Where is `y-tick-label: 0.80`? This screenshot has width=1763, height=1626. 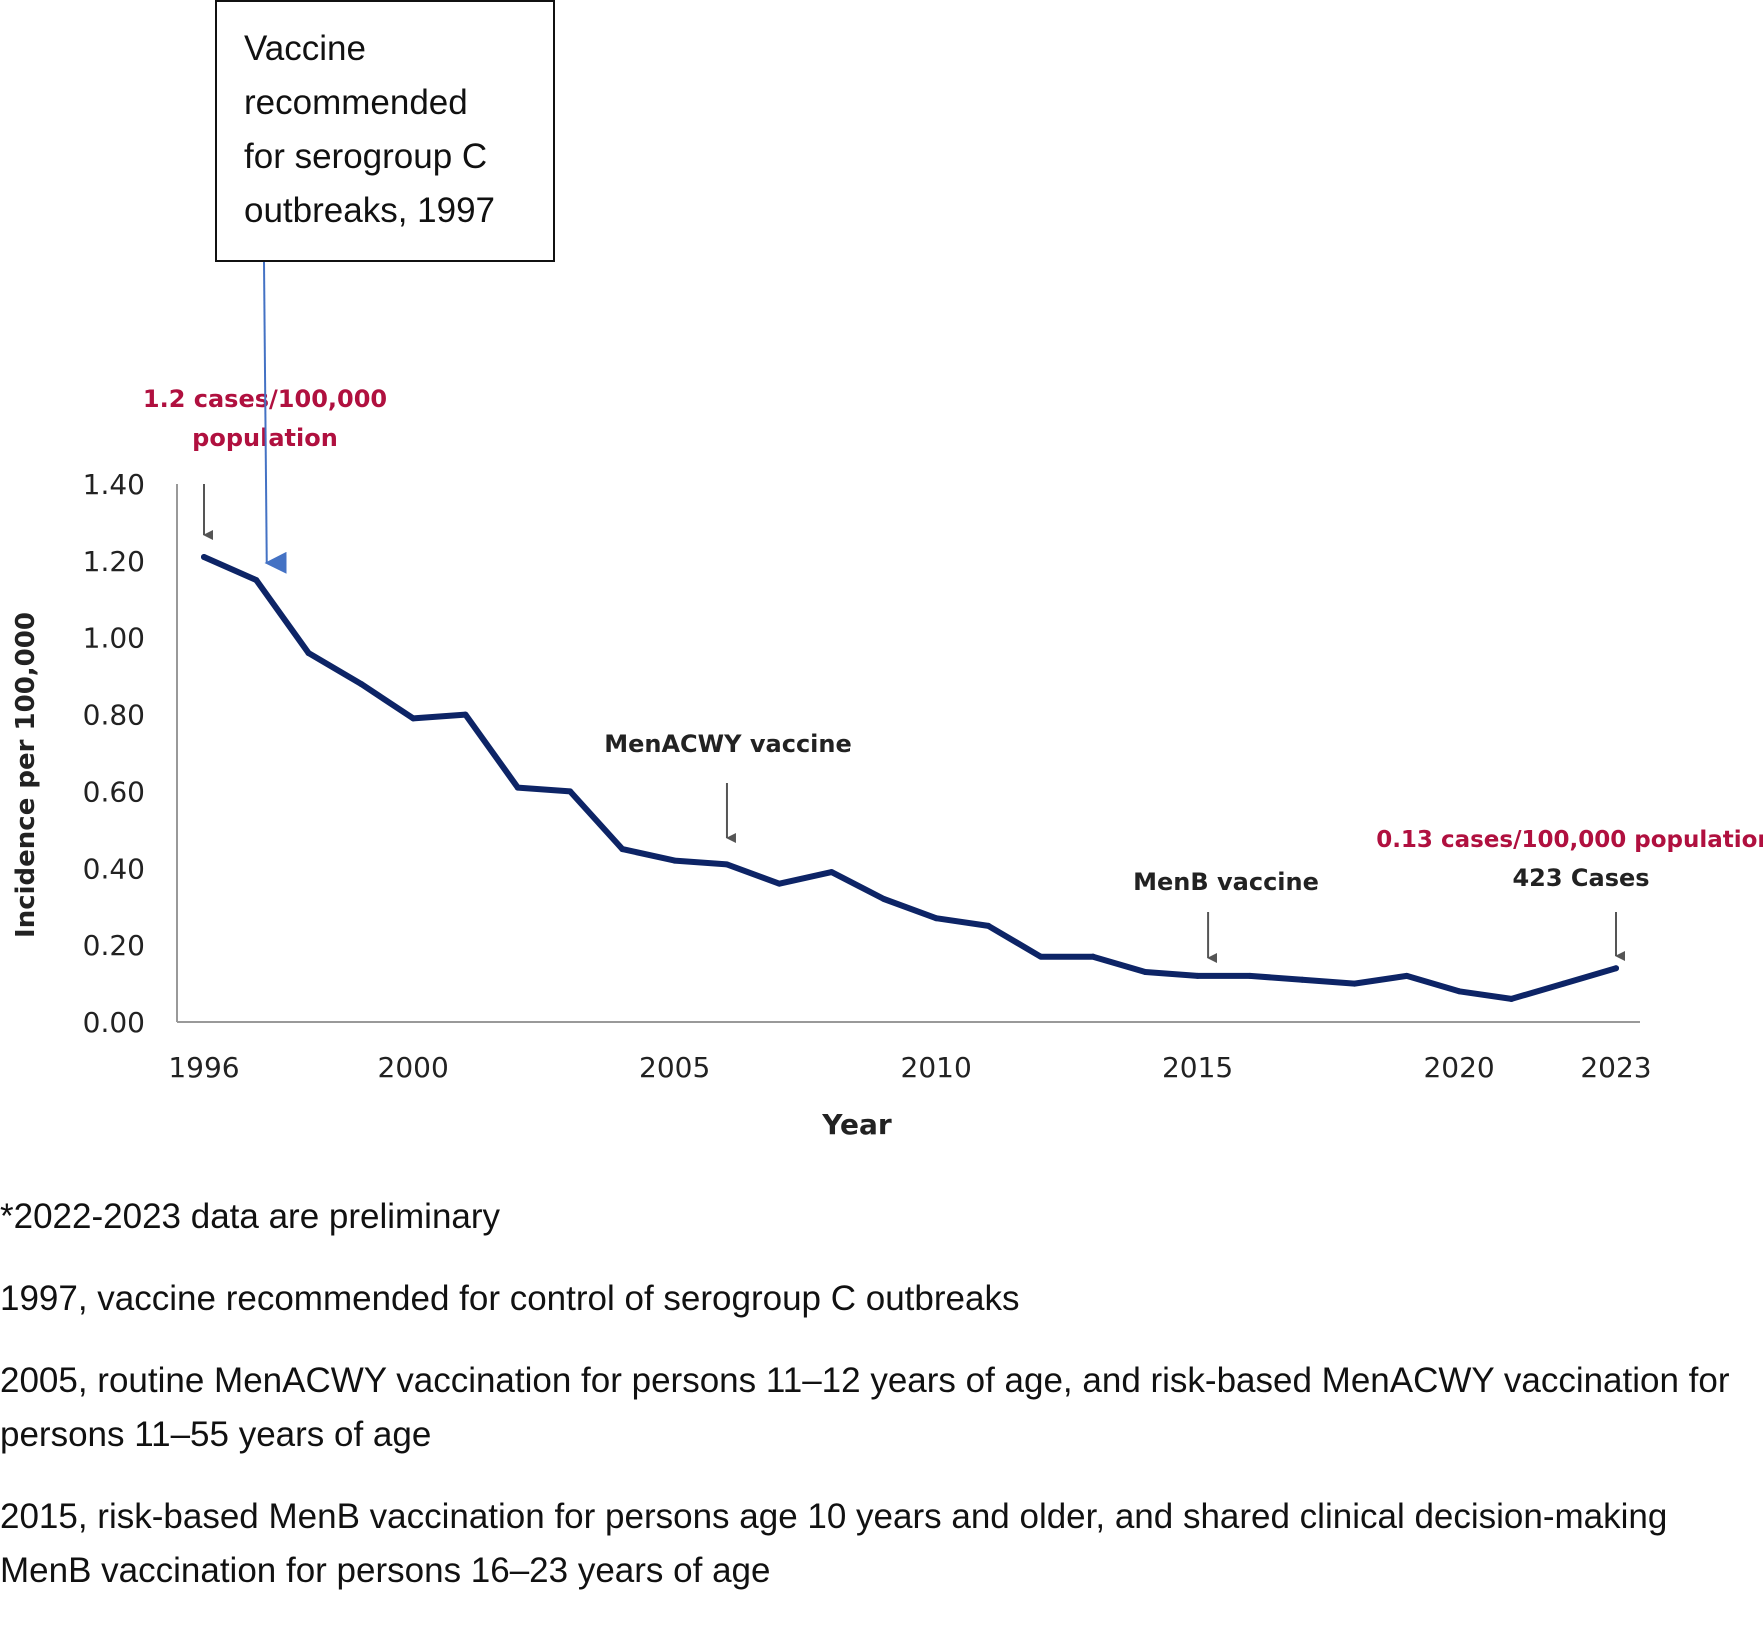
y-tick-label: 0.80 is located at coordinates (114, 715).